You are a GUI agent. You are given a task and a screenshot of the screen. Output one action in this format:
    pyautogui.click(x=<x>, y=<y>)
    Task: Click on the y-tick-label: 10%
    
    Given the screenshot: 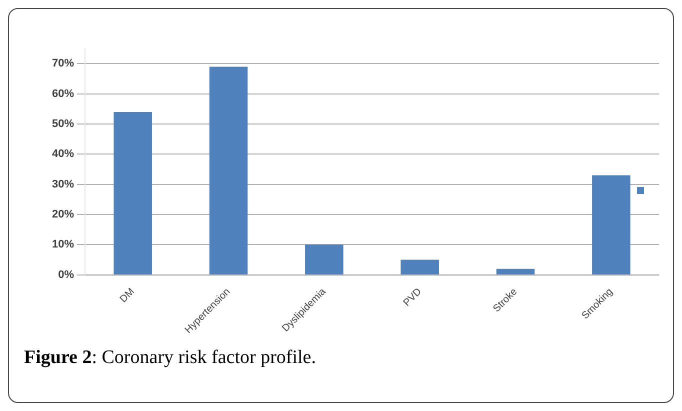 What is the action you would take?
    pyautogui.click(x=63, y=244)
    